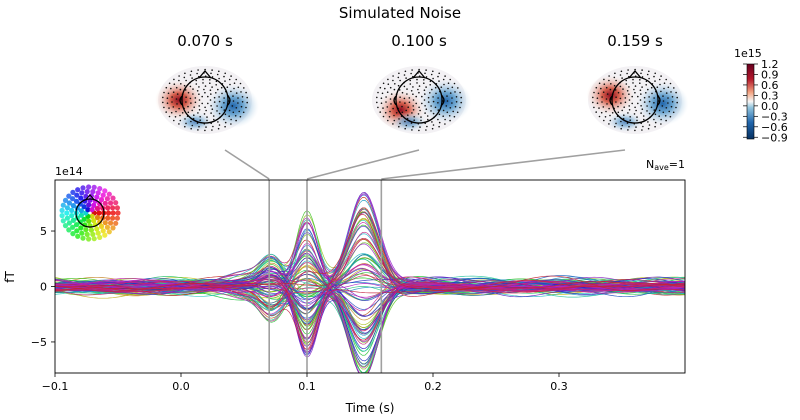 The height and width of the screenshot is (420, 800). What do you see at coordinates (55, 386) in the screenshot?
I see `x-tick-label: −0.1` at bounding box center [55, 386].